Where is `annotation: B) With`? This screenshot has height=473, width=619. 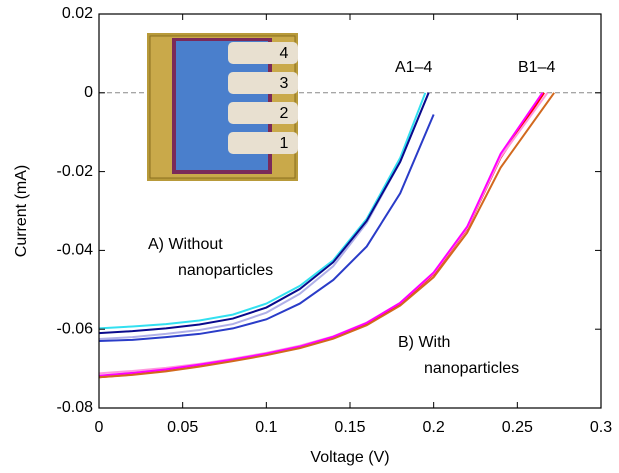
annotation: B) With is located at coordinates (424, 342).